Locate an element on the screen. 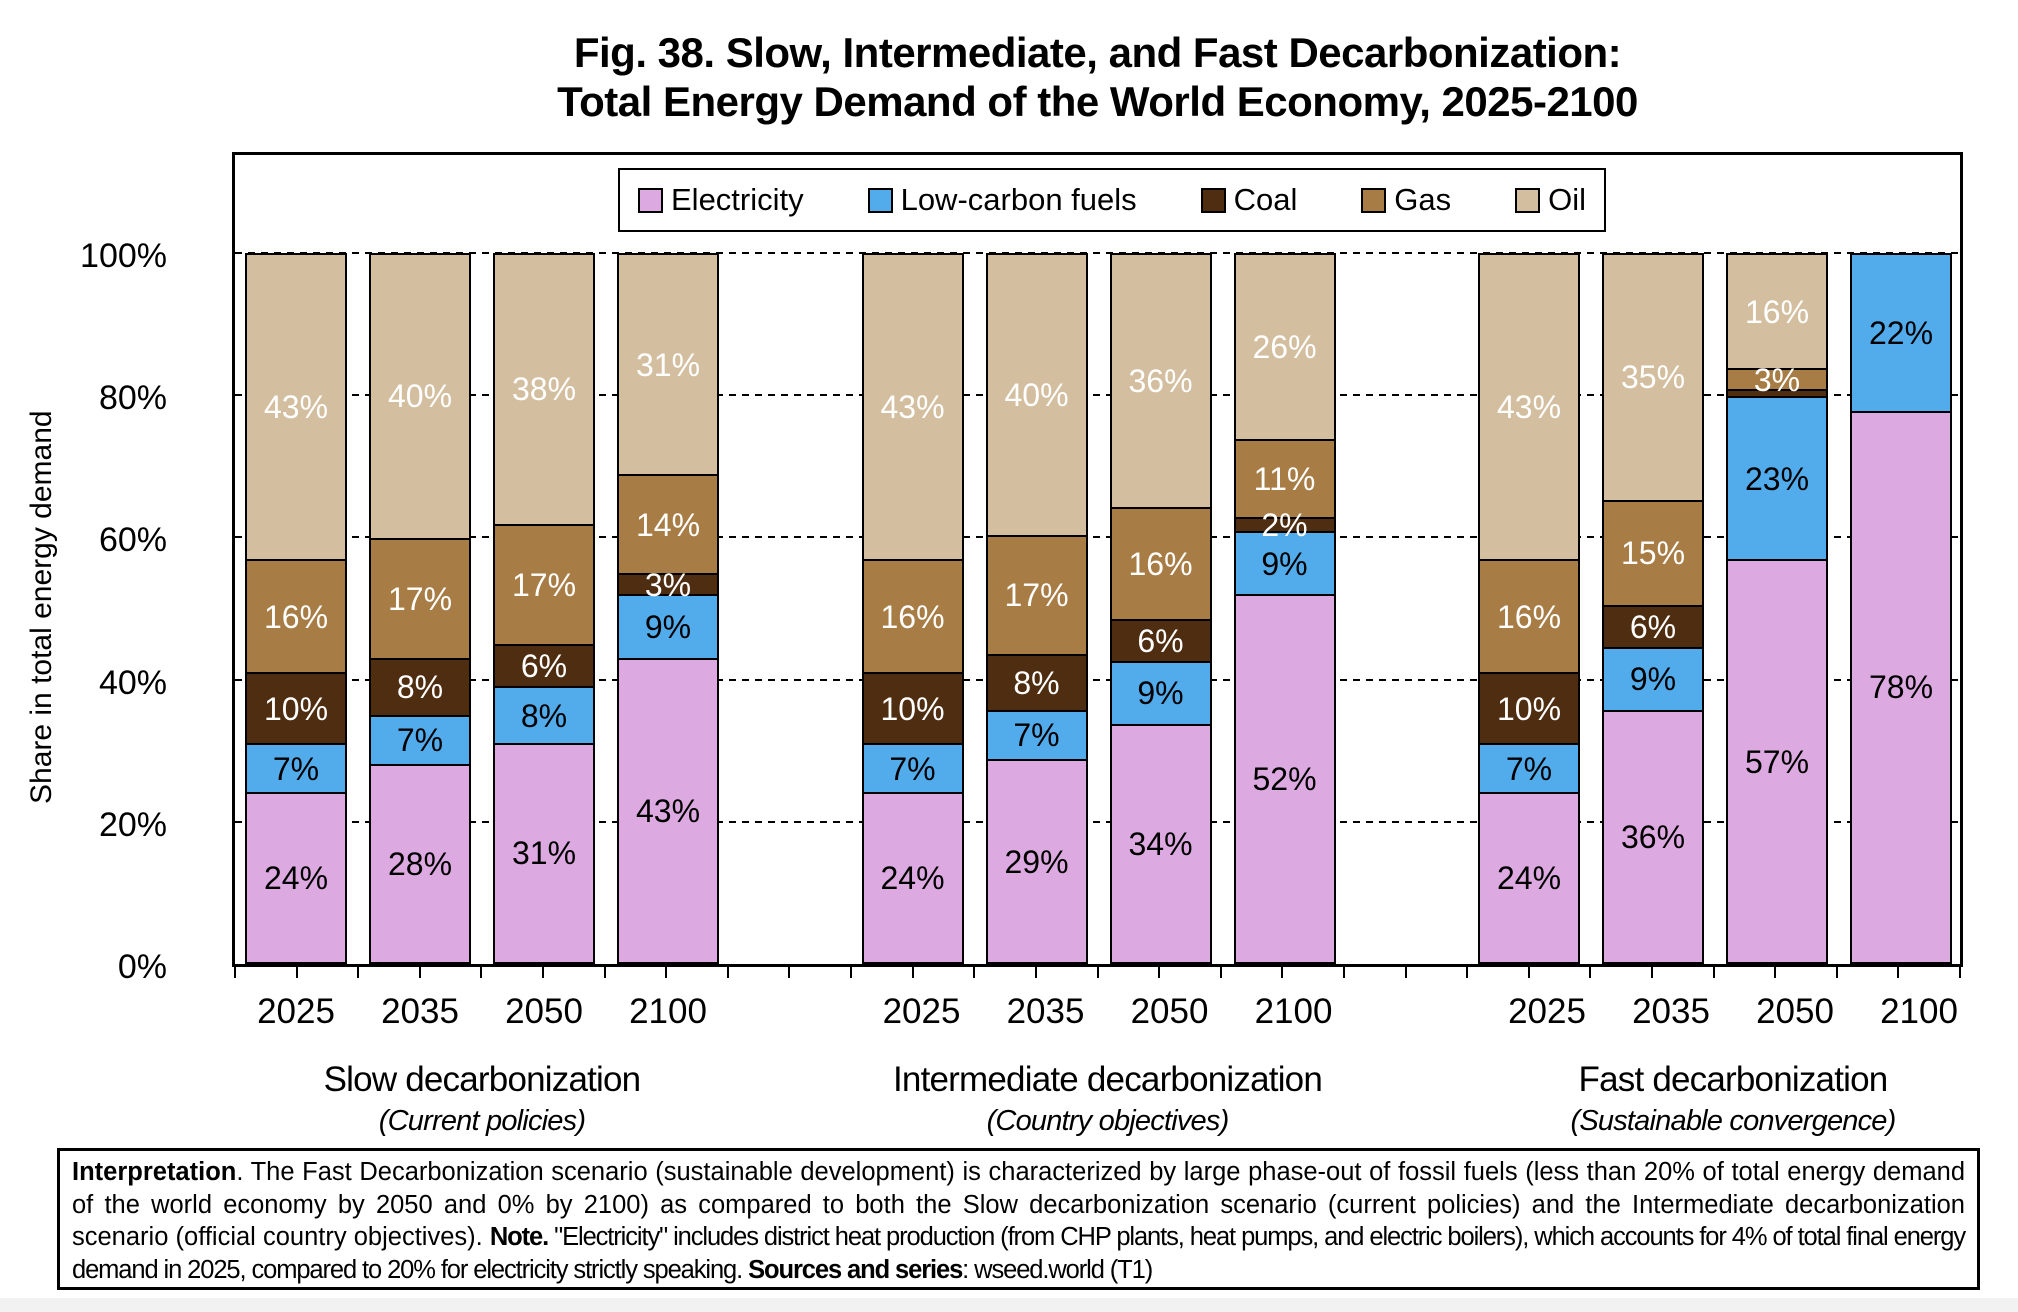 This screenshot has height=1312, width=2018. interpretation-text-part: Note. is located at coordinates (519, 1237).